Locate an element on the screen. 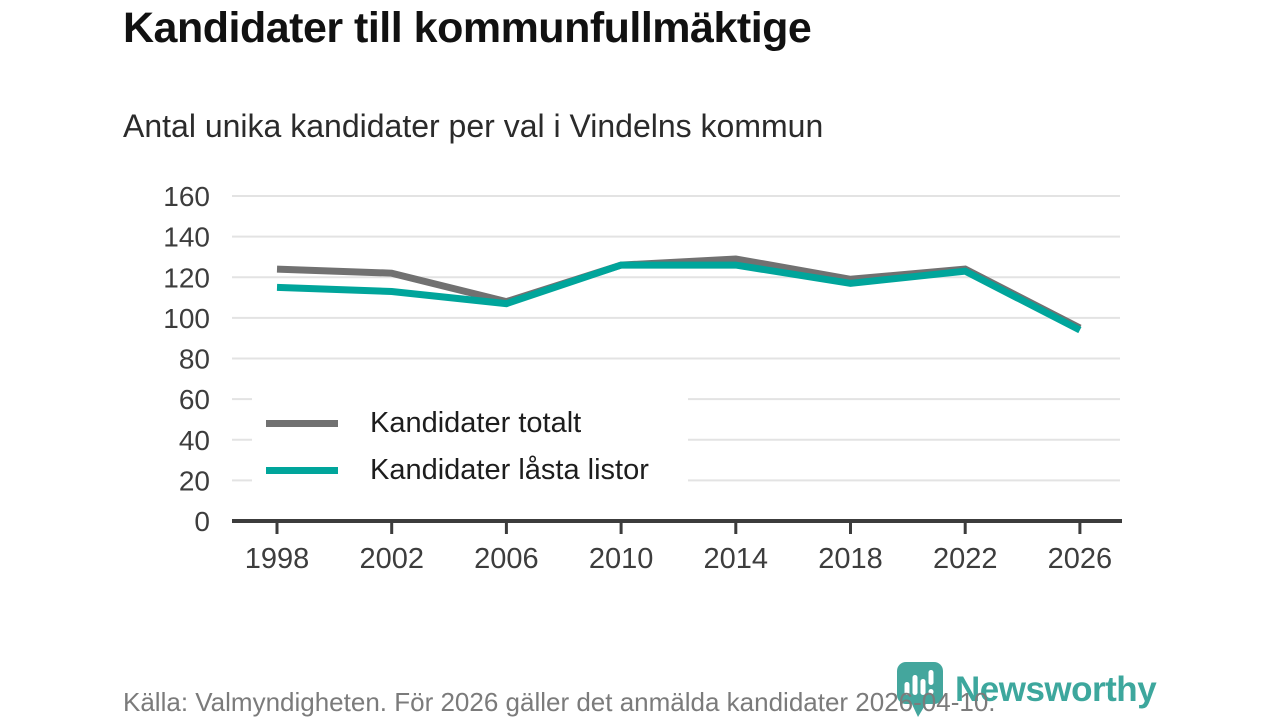  y-tick-label: 0 is located at coordinates (202, 521).